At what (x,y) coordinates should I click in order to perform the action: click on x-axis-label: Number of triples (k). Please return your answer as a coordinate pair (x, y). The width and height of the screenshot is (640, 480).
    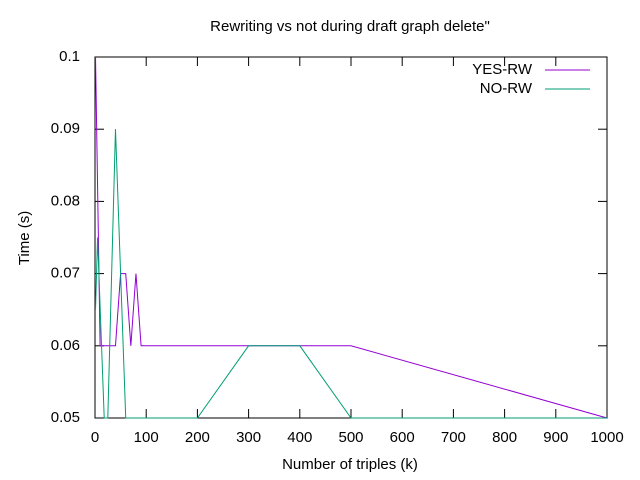
    Looking at the image, I should click on (350, 464).